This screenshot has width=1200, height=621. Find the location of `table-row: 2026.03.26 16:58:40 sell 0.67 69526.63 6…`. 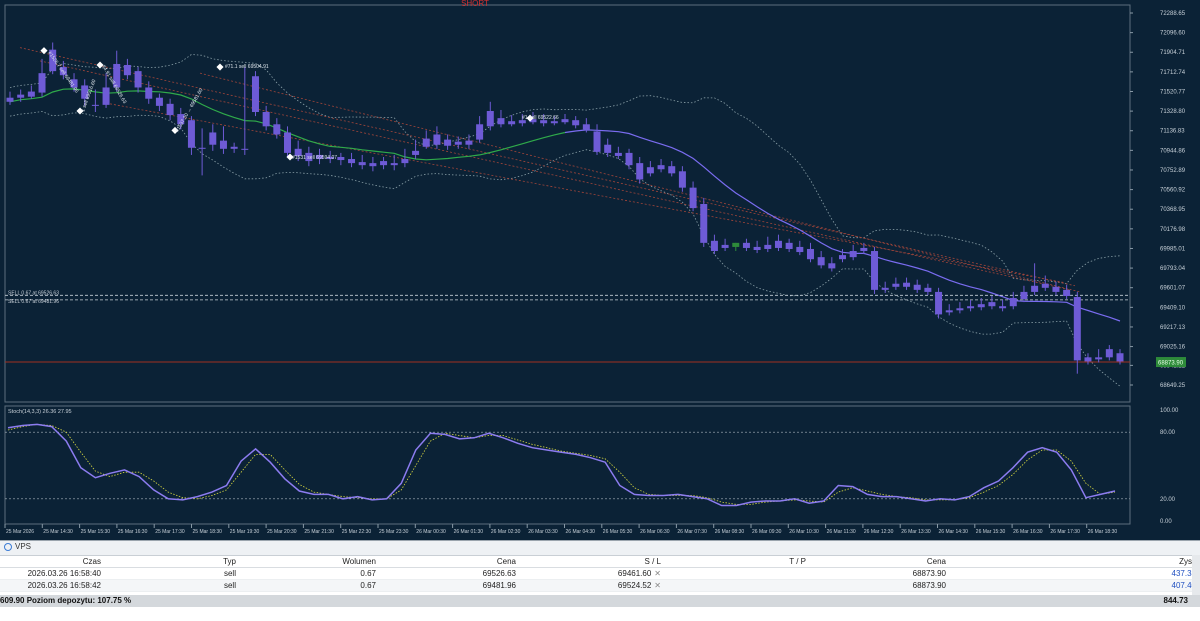

table-row: 2026.03.26 16:58:40 sell 0.67 69526.63 6… is located at coordinates (600, 573).